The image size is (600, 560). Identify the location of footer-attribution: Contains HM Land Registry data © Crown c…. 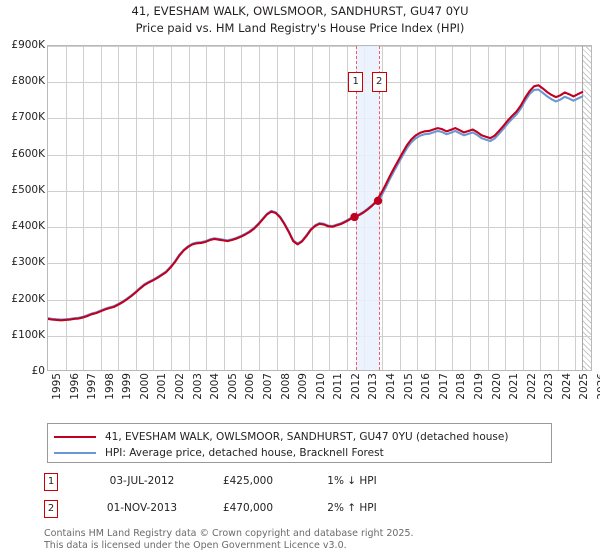
(304, 539).